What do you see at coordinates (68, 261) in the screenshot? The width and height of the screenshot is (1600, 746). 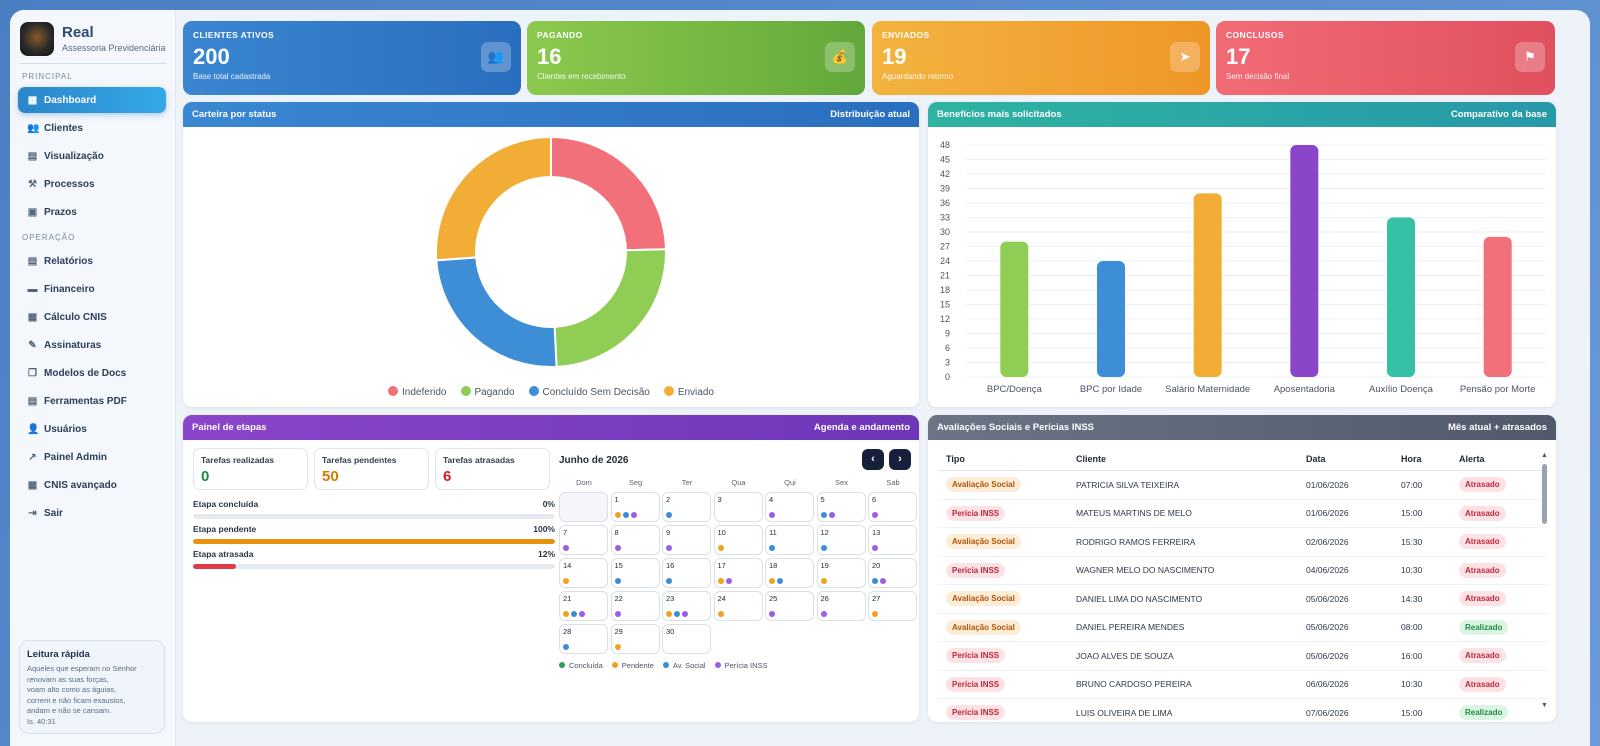 I see `sidebar-item-label: Relatórios` at bounding box center [68, 261].